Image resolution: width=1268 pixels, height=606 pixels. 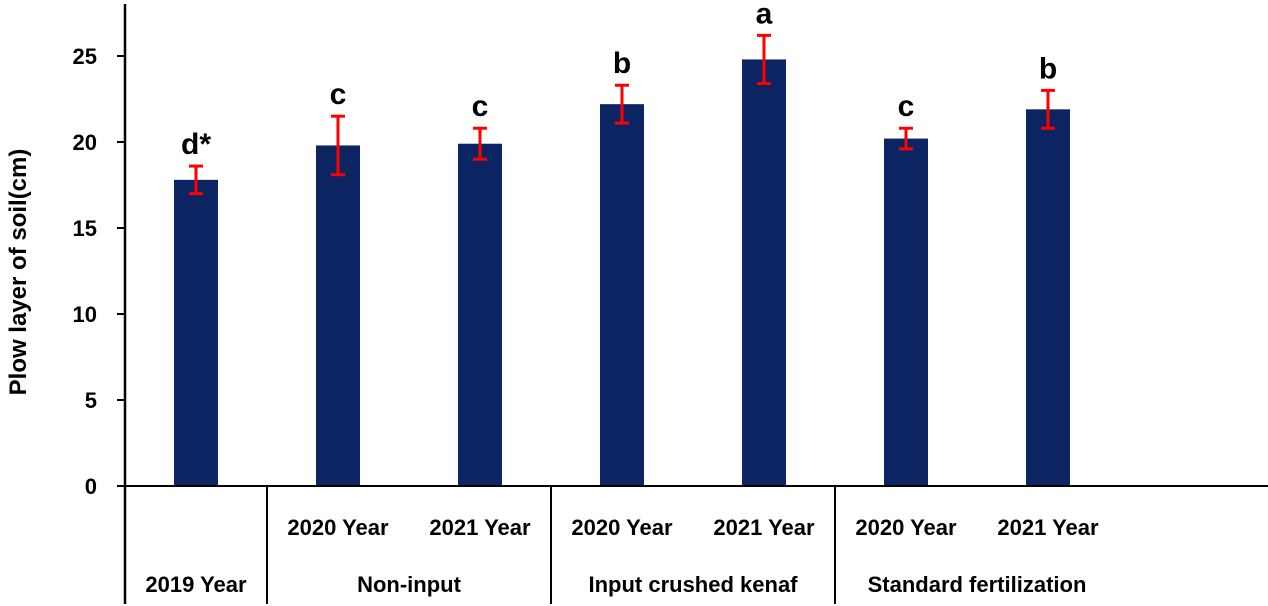 What do you see at coordinates (764, 15) in the screenshot?
I see `significance-label: a` at bounding box center [764, 15].